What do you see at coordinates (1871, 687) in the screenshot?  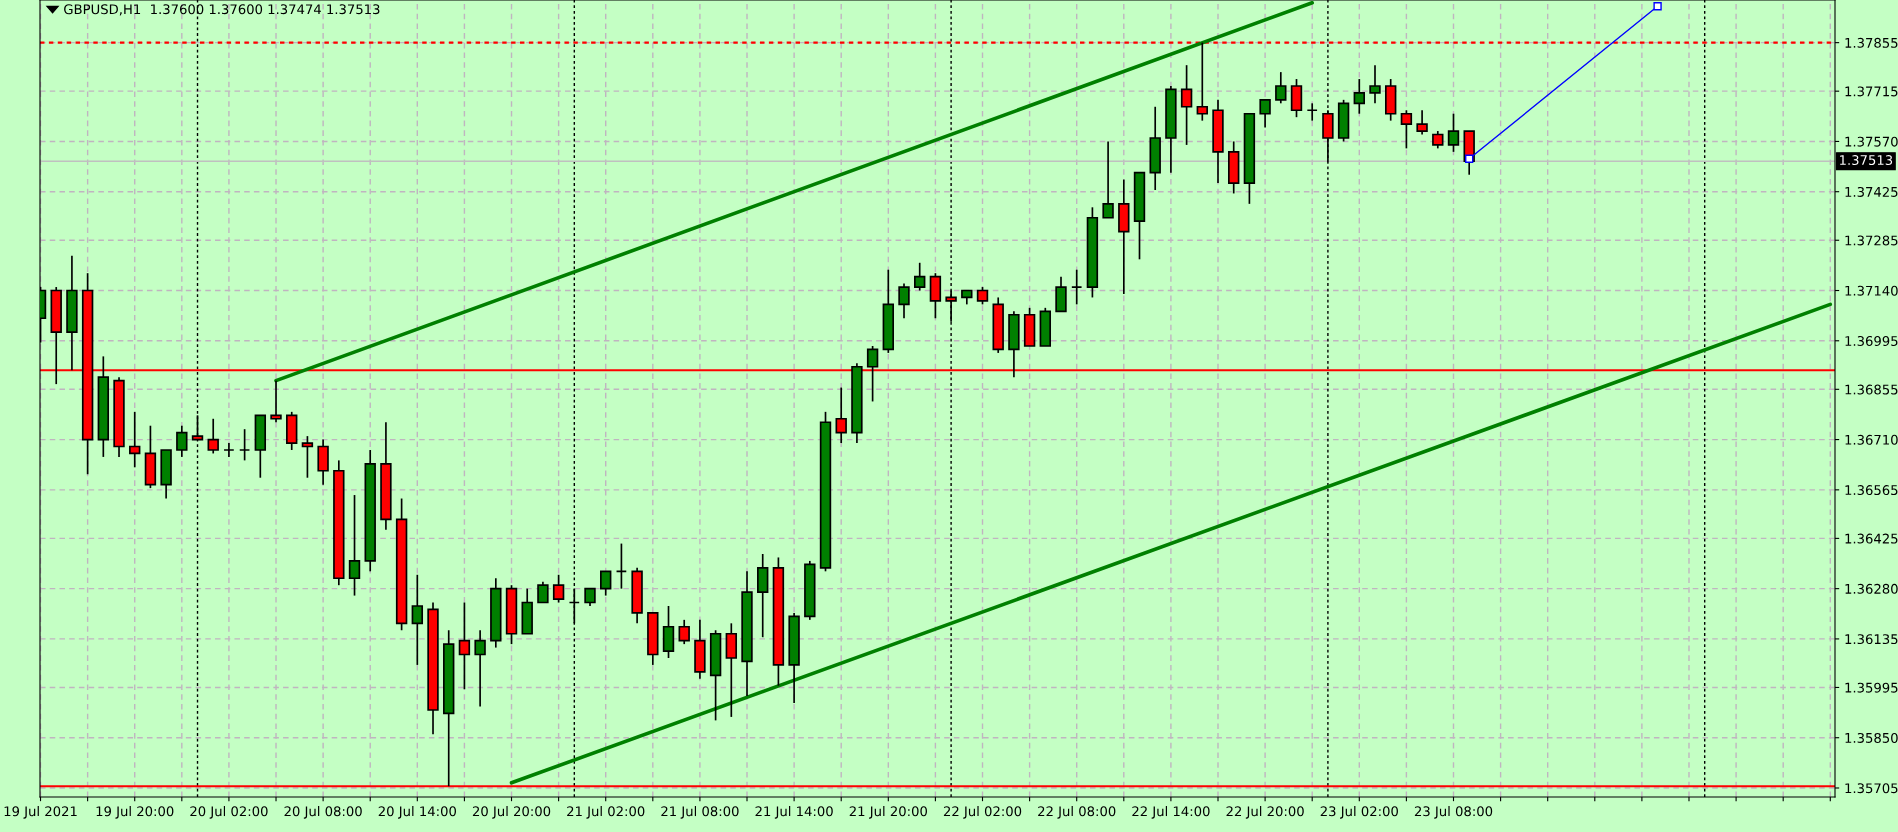 I see `y-tick-label: 1.35995` at bounding box center [1871, 687].